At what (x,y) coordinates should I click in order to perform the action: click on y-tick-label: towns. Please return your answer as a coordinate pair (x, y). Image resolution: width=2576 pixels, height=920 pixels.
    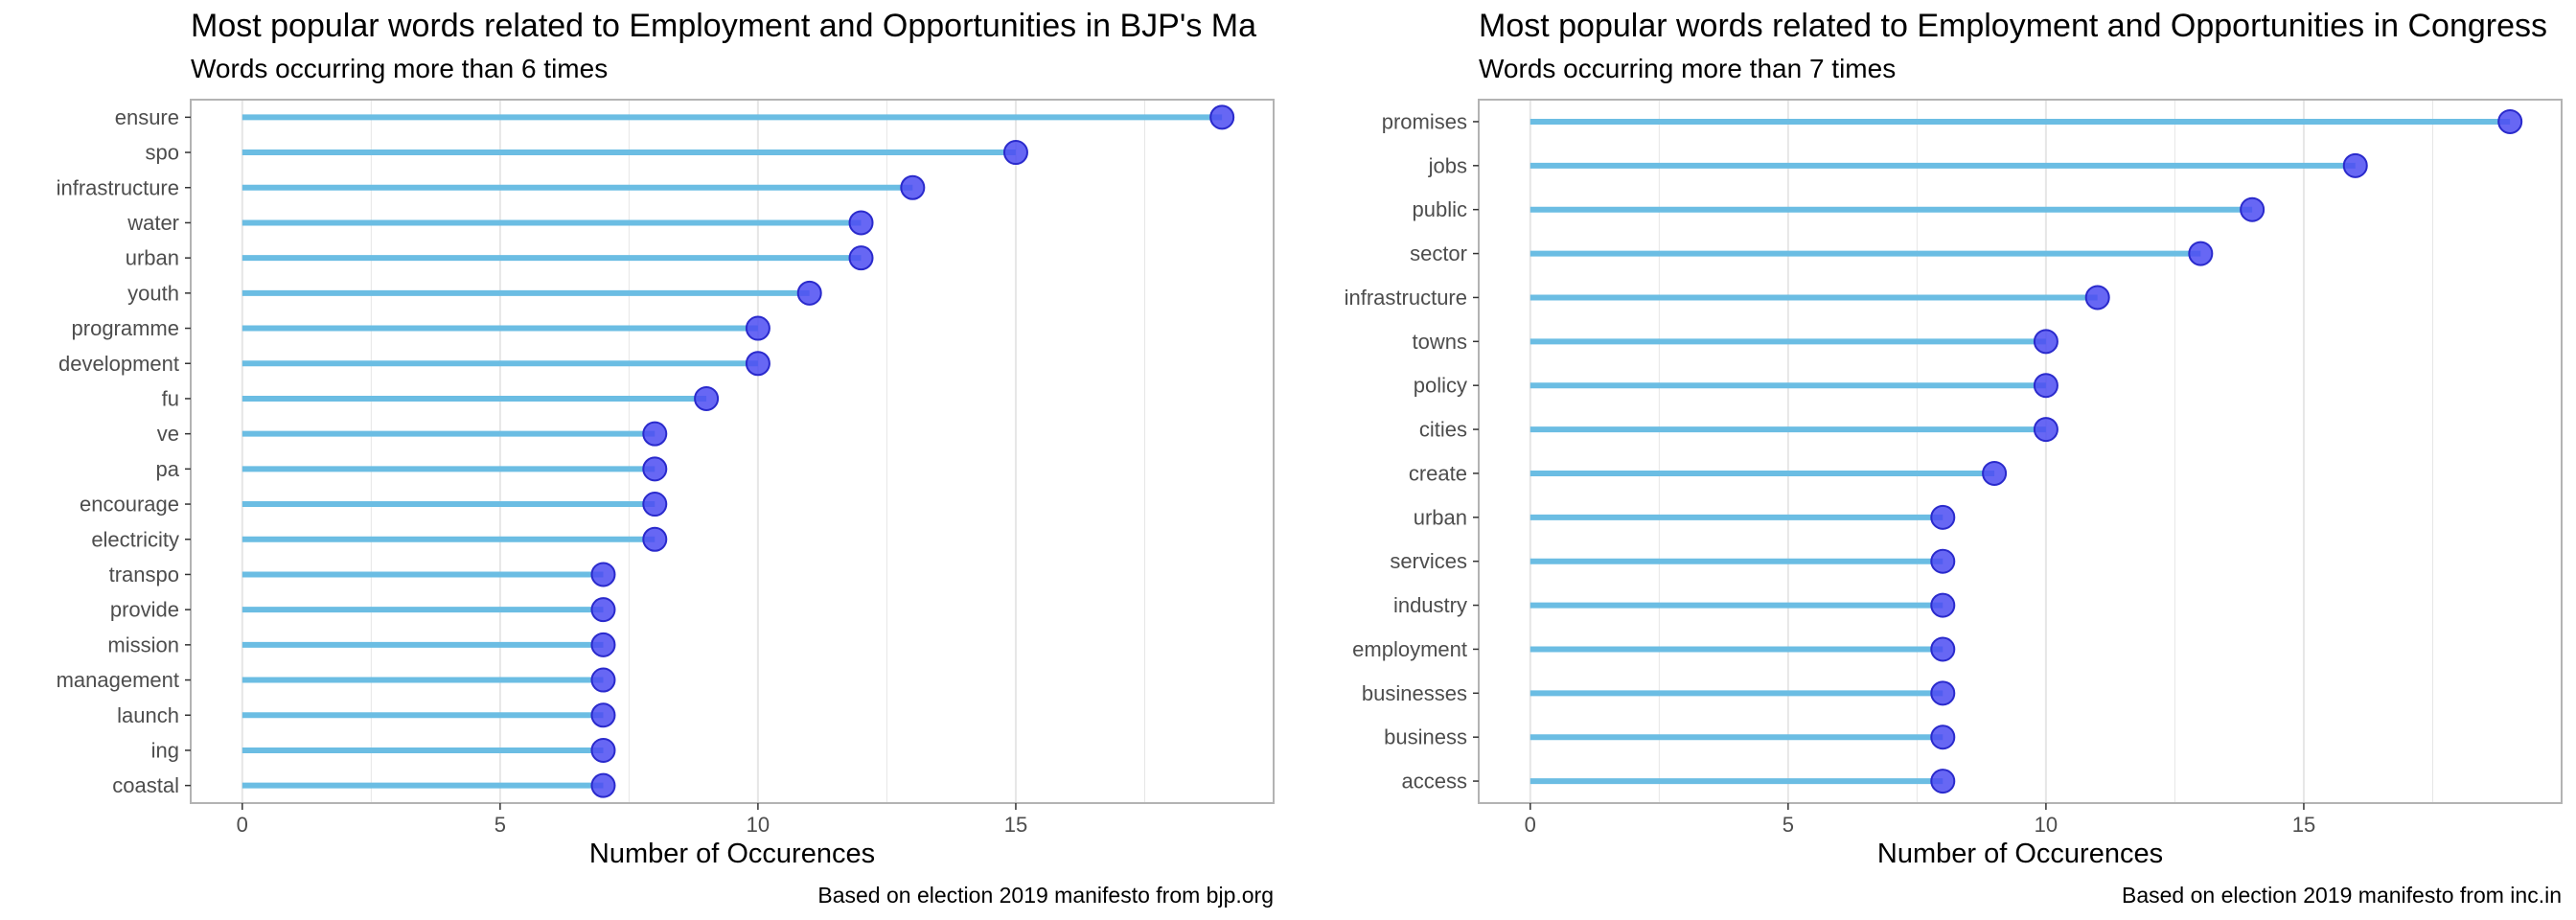
    Looking at the image, I should click on (1440, 342).